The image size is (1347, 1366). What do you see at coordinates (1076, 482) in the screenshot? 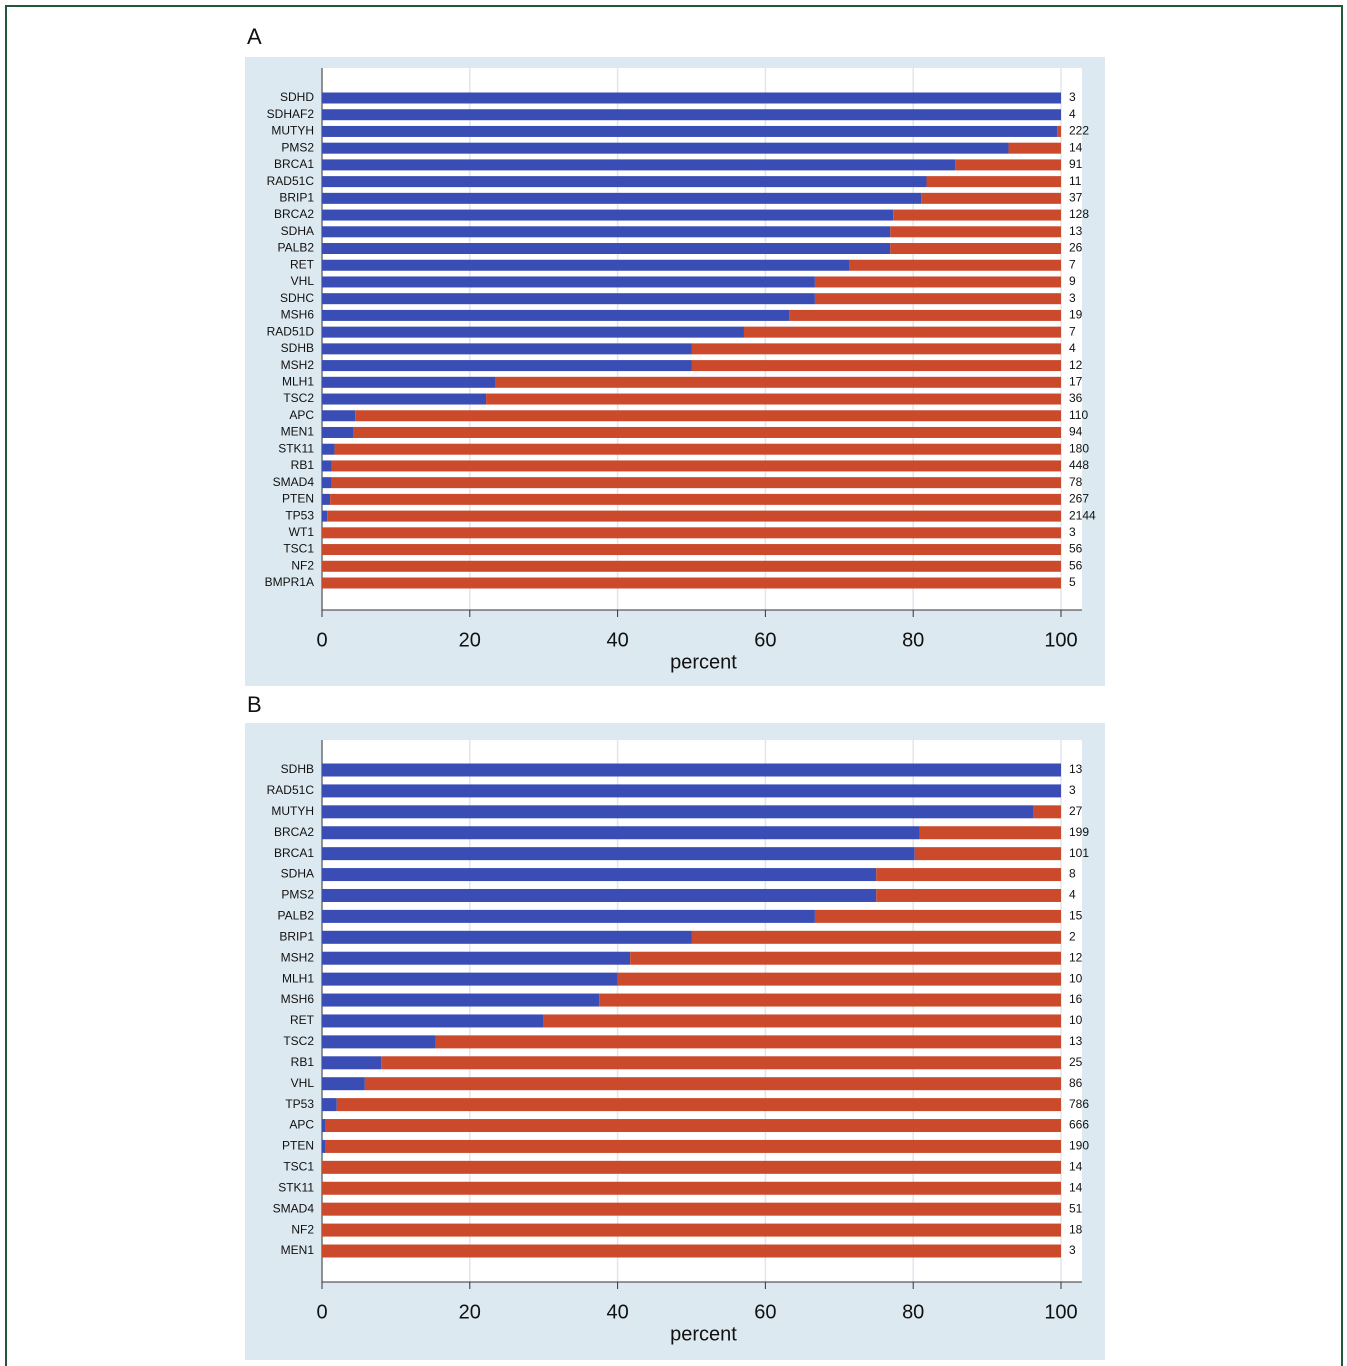
I see `count-label: 78` at bounding box center [1076, 482].